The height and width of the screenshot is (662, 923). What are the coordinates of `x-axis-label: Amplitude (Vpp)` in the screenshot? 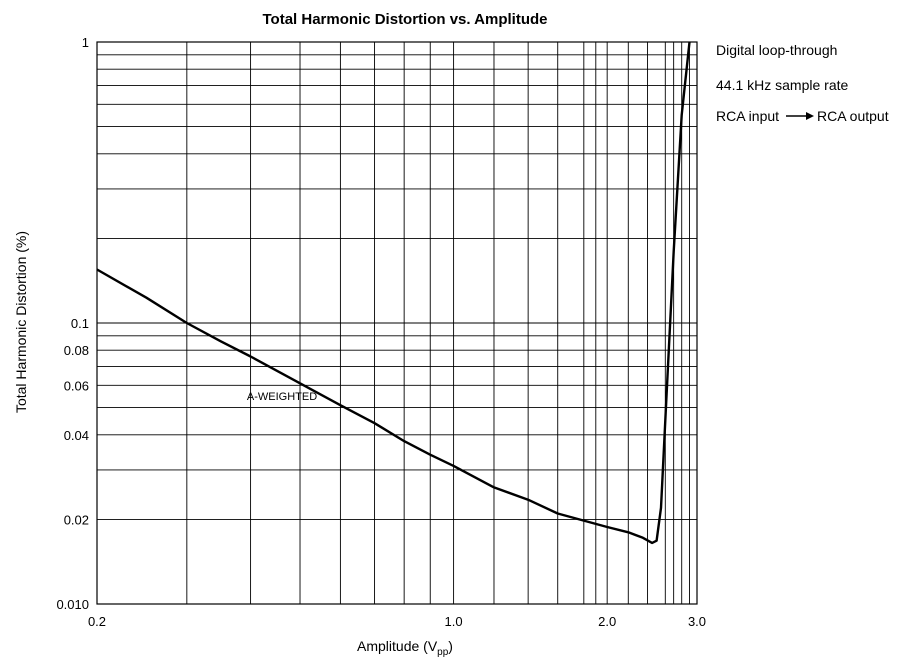 It's located at (405, 648).